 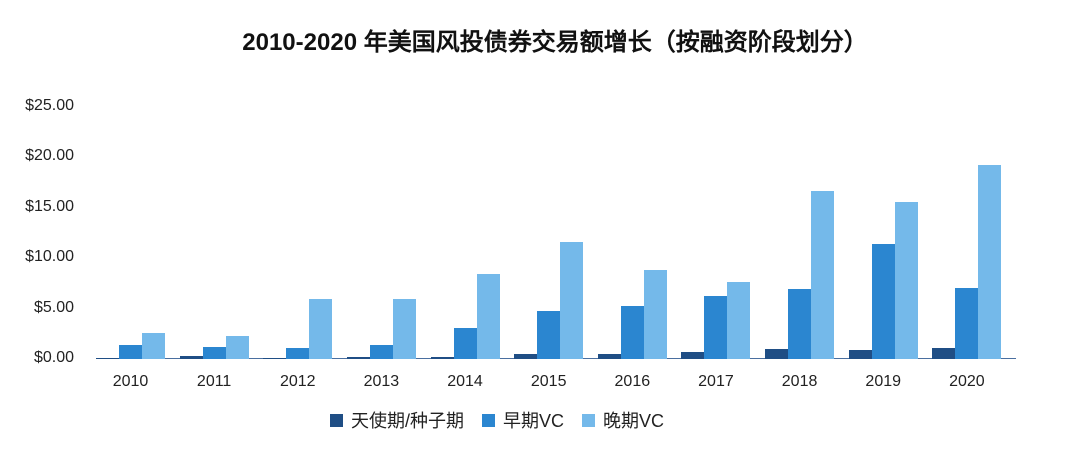 What do you see at coordinates (967, 381) in the screenshot?
I see `x-tick-label: 2020` at bounding box center [967, 381].